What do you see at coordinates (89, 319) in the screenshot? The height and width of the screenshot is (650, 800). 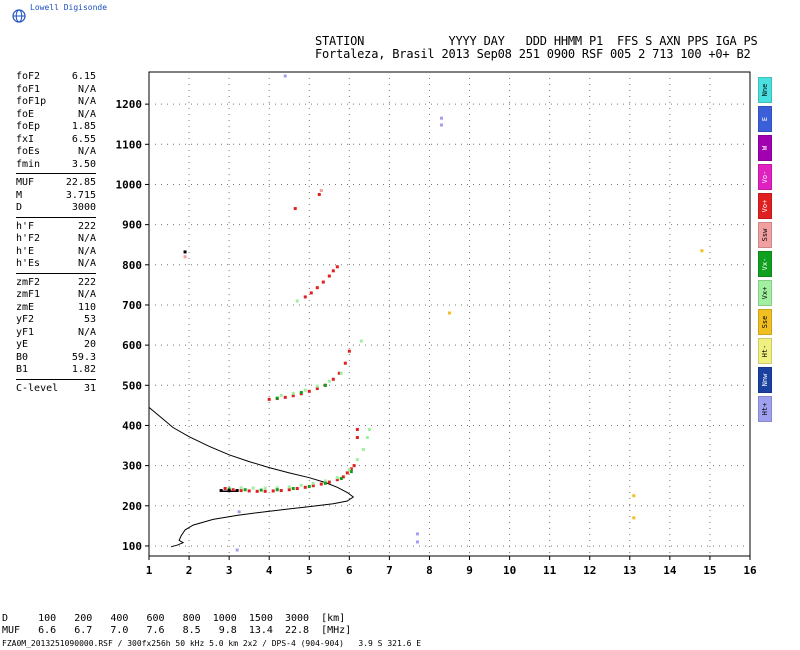 I see `param-value: 53` at bounding box center [89, 319].